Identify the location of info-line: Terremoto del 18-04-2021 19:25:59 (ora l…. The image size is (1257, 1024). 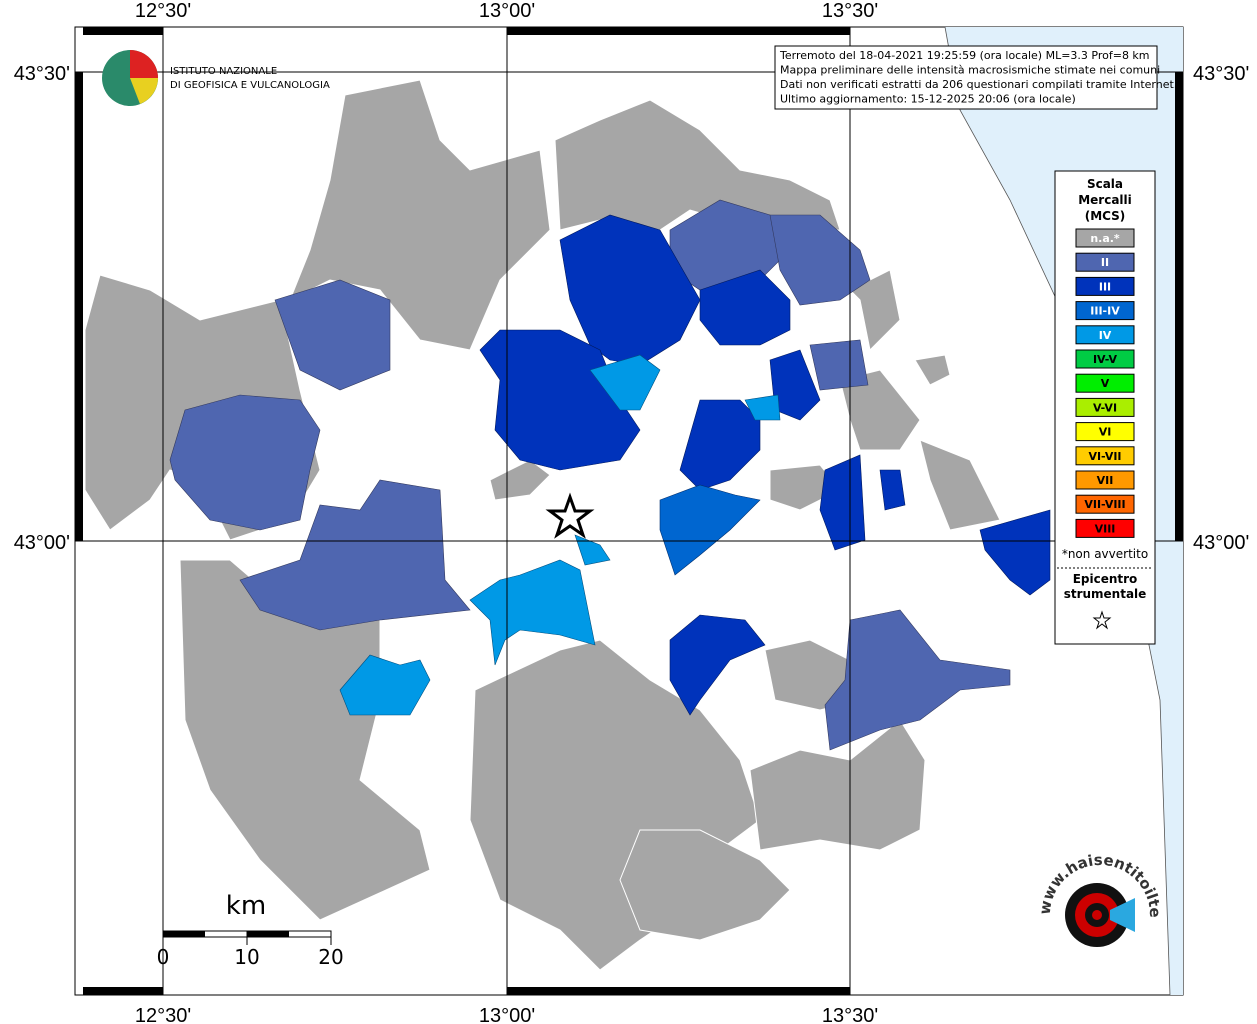
(964, 55).